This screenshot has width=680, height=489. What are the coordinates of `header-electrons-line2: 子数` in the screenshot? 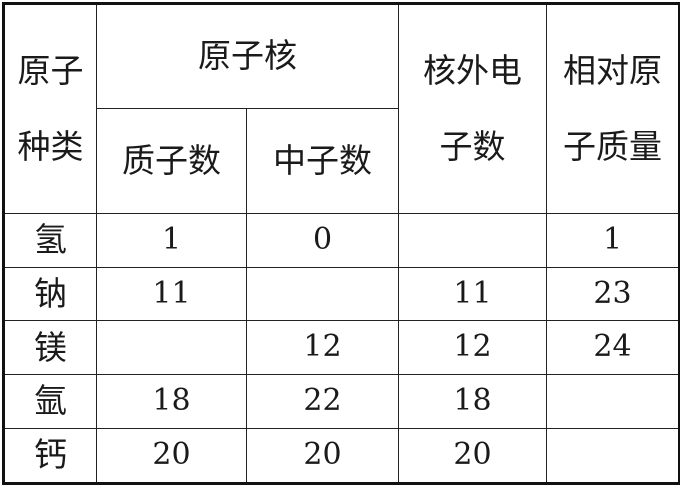 It's located at (472, 146).